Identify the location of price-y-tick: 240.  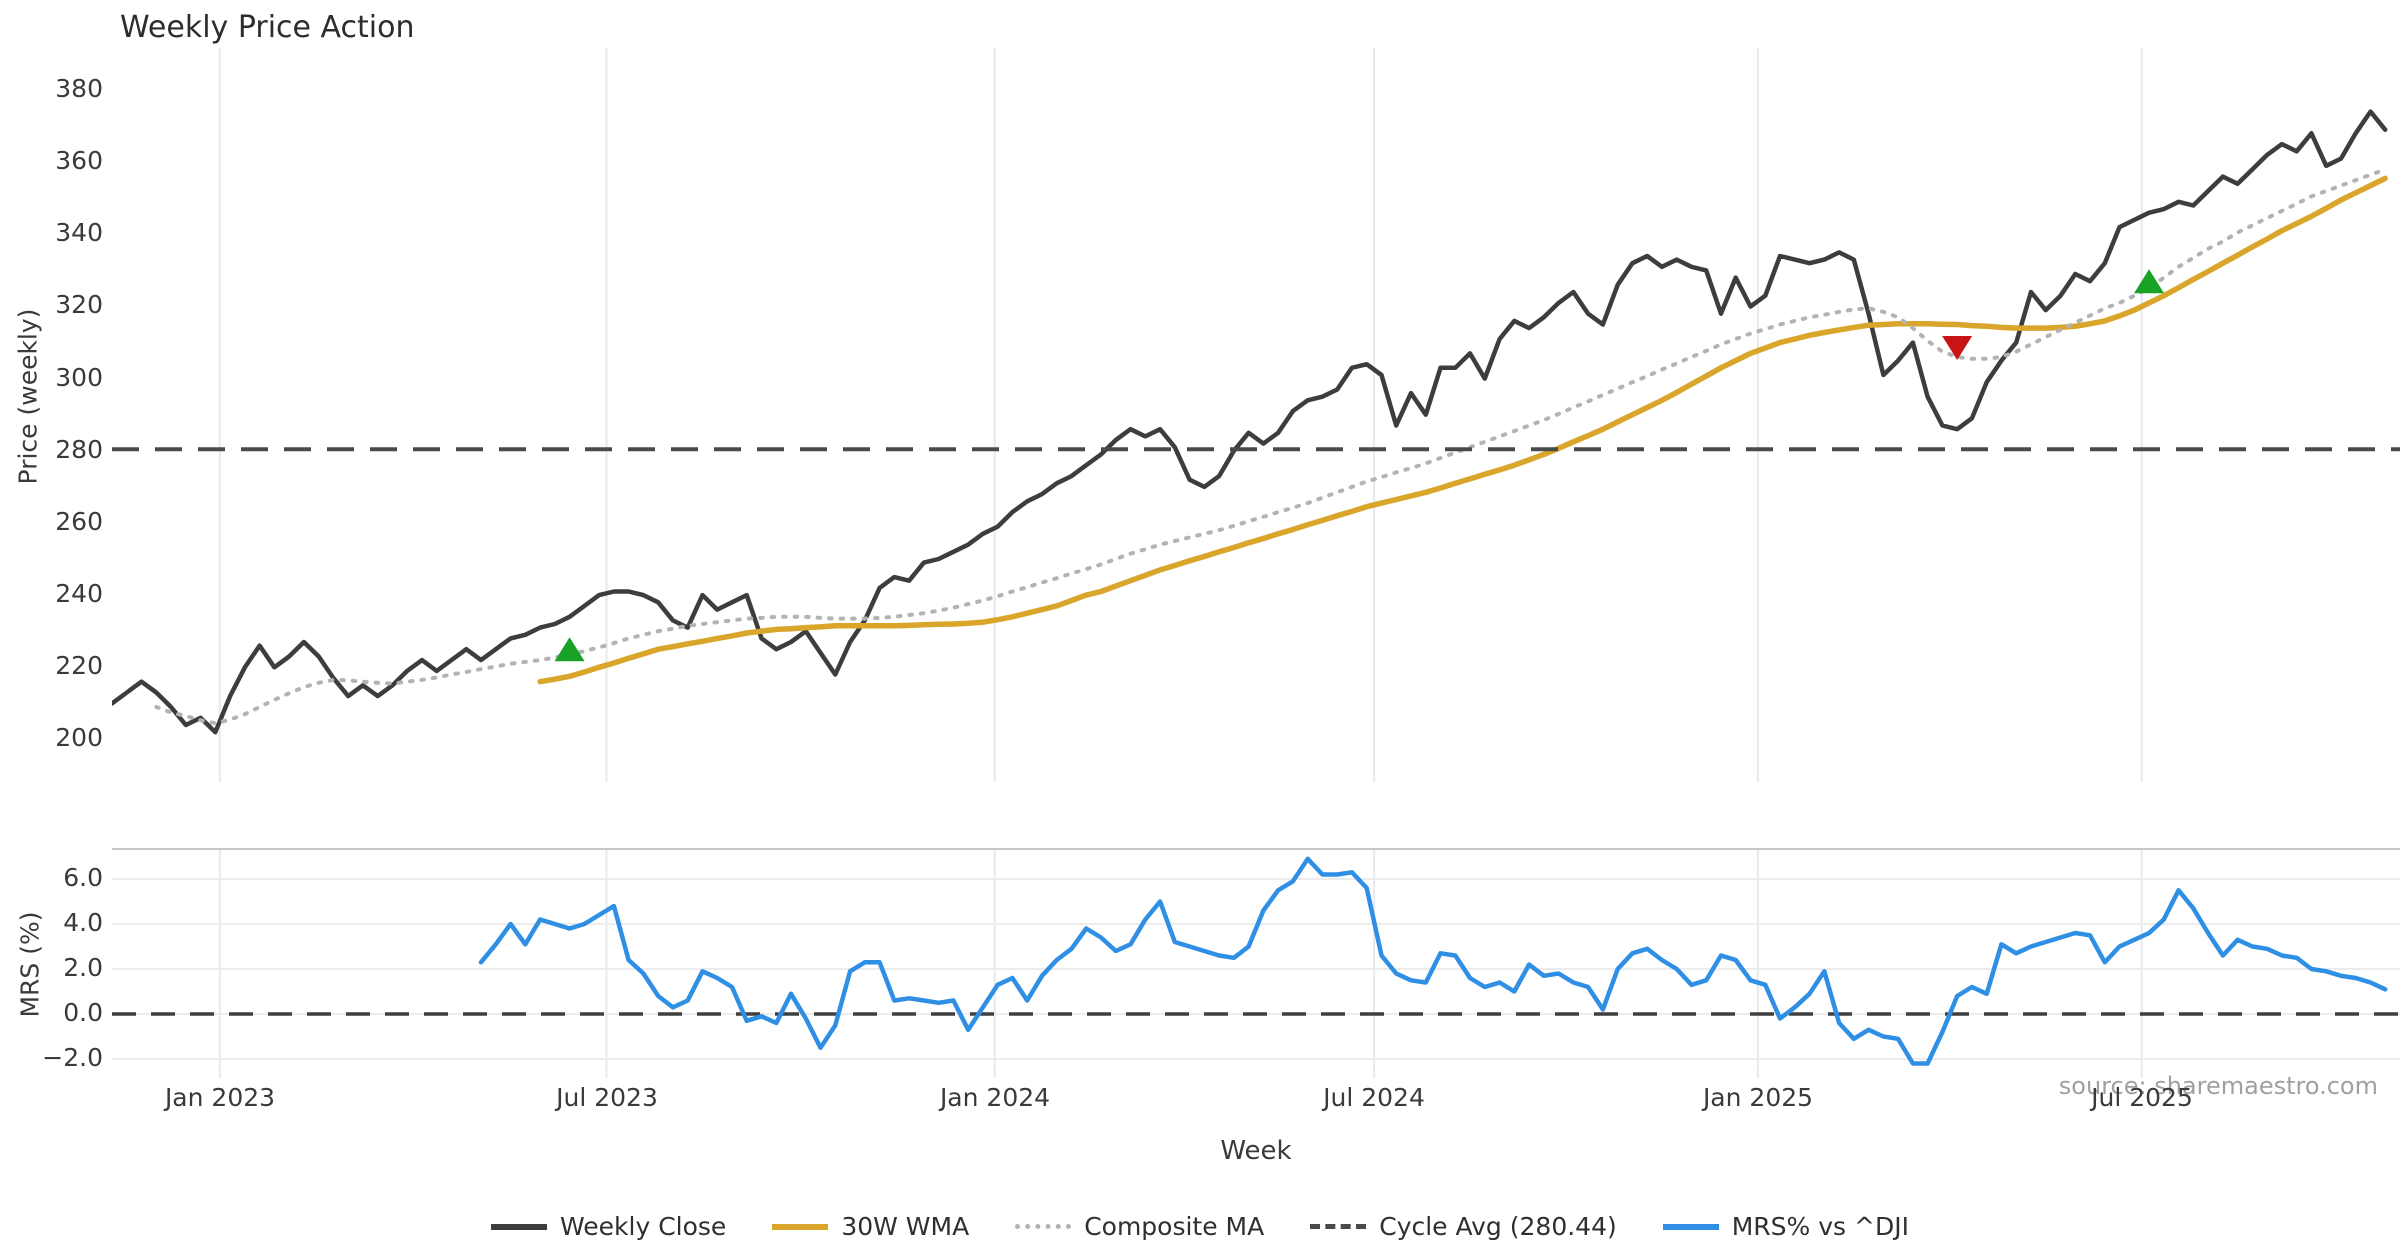
(79, 593).